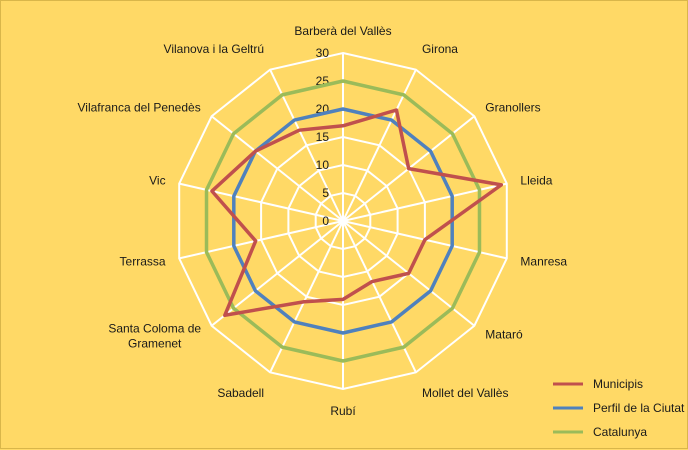 Image resolution: width=688 pixels, height=450 pixels. I want to click on legend: Municipis Perfil de la Ciutat Catalunya, so click(619, 408).